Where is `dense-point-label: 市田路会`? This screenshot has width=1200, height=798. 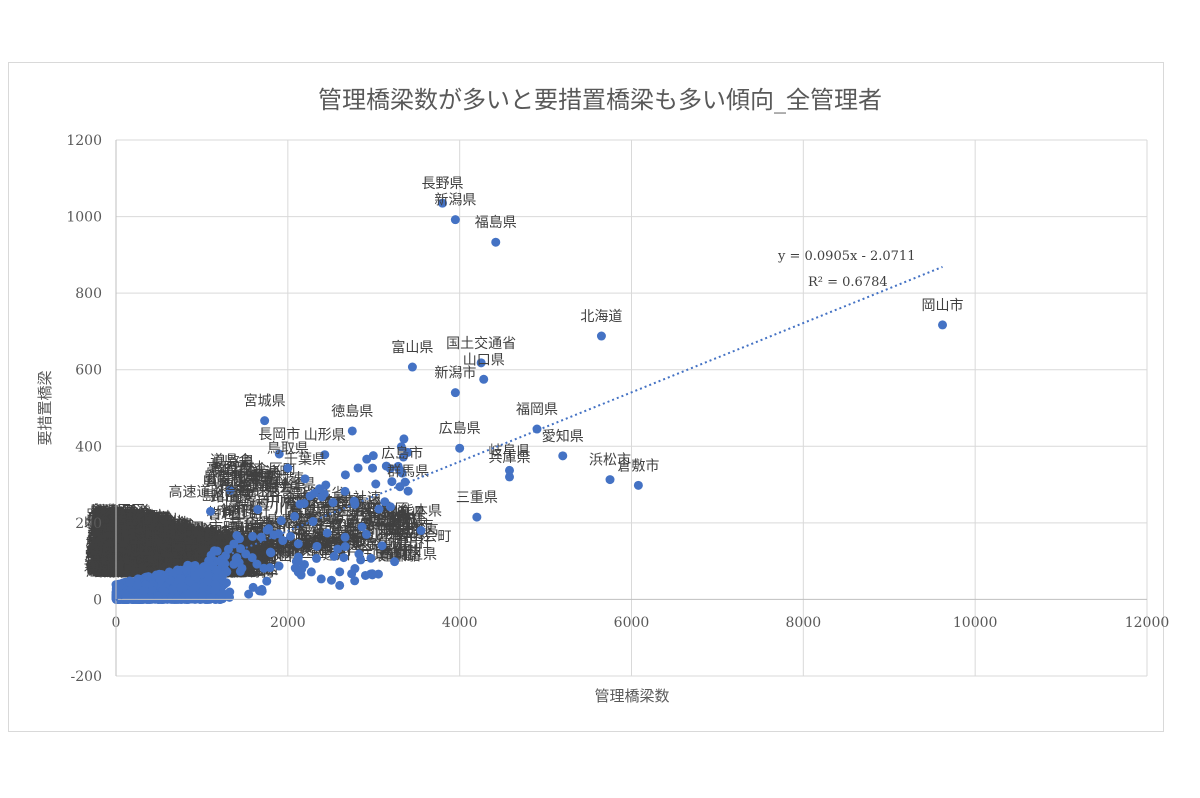 dense-point-label: 市田路会 is located at coordinates (170, 551).